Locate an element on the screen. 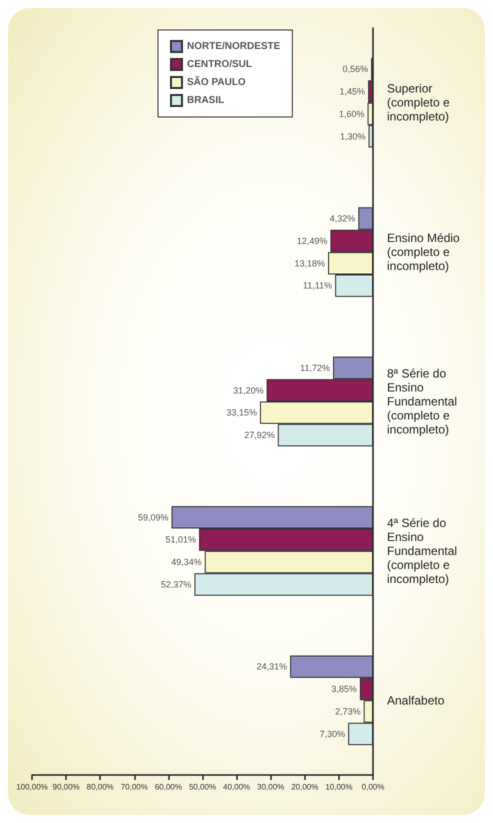 The width and height of the screenshot is (493, 823). x-tick-label: 80,00% is located at coordinates (100, 787).